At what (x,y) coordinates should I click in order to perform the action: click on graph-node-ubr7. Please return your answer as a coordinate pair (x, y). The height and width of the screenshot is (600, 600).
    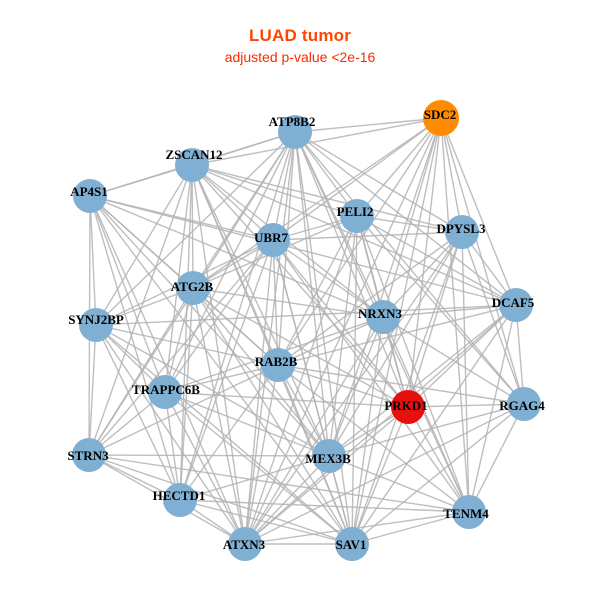
    Looking at the image, I should click on (273, 240).